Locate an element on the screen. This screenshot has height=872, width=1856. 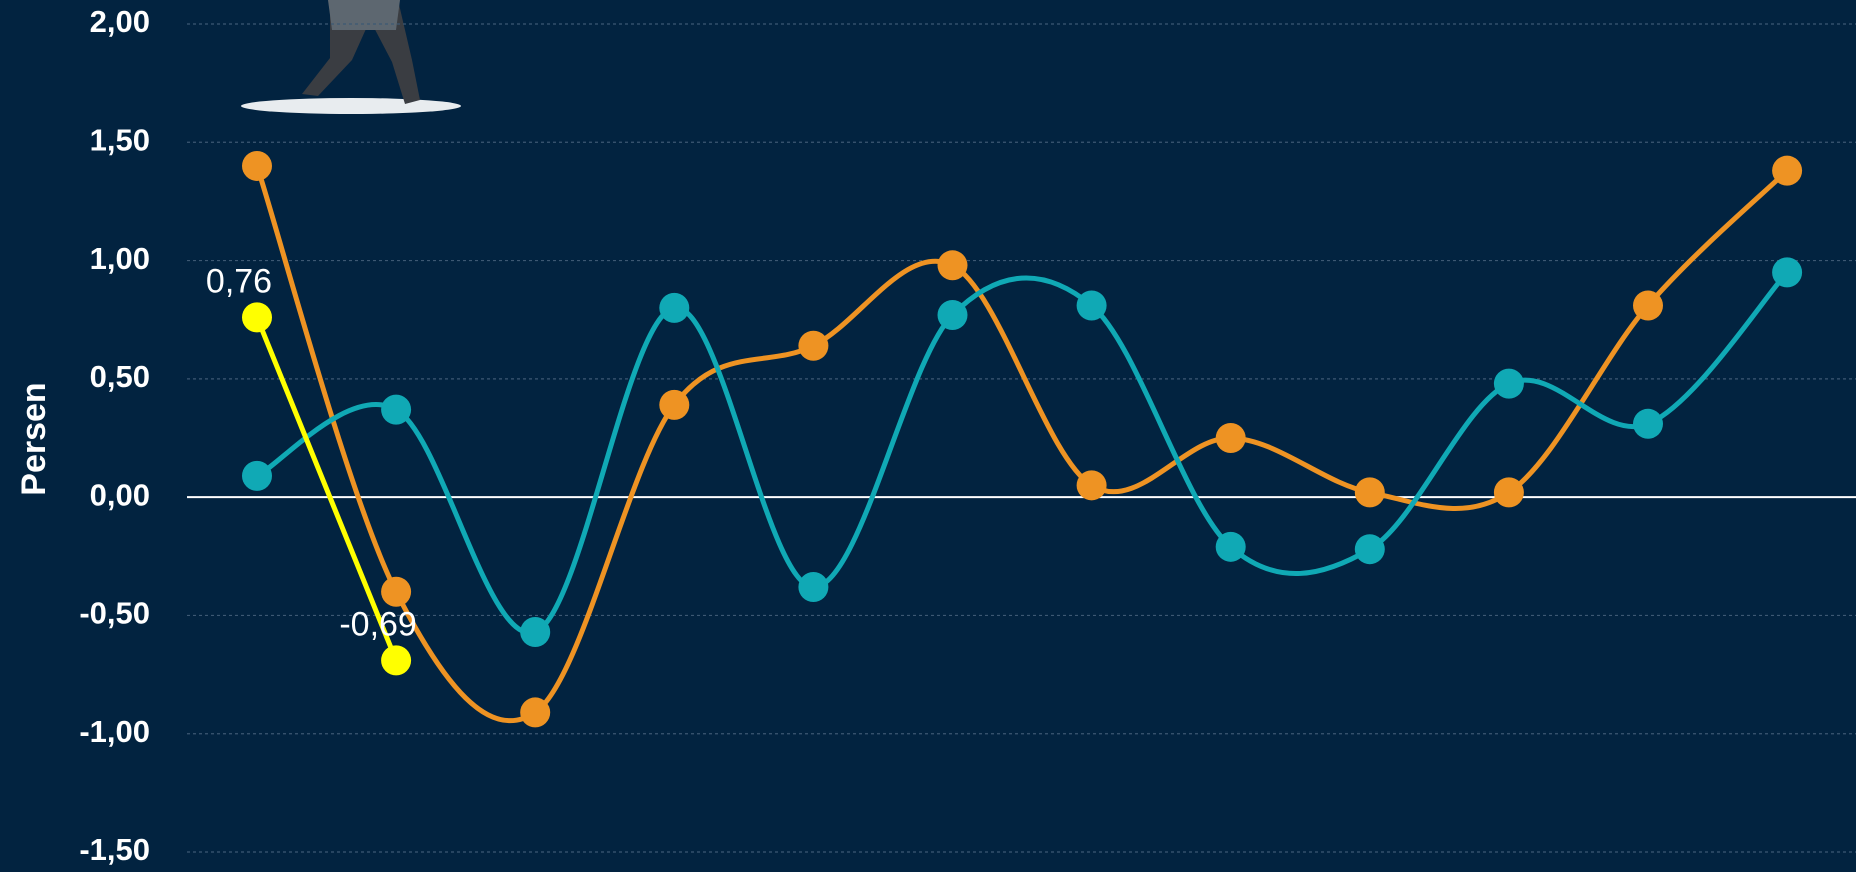
x-tick-label: Apr is located at coordinates (674, 869).